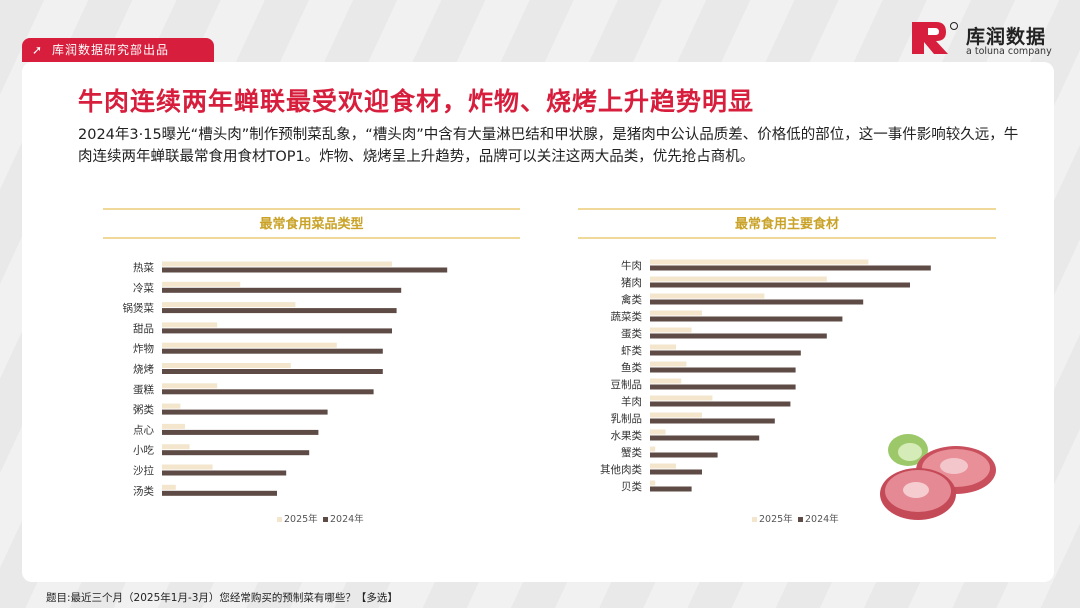 Image resolution: width=1080 pixels, height=608 pixels. Describe the element at coordinates (143, 450) in the screenshot. I see `chart1-category-label: 小吃` at that location.